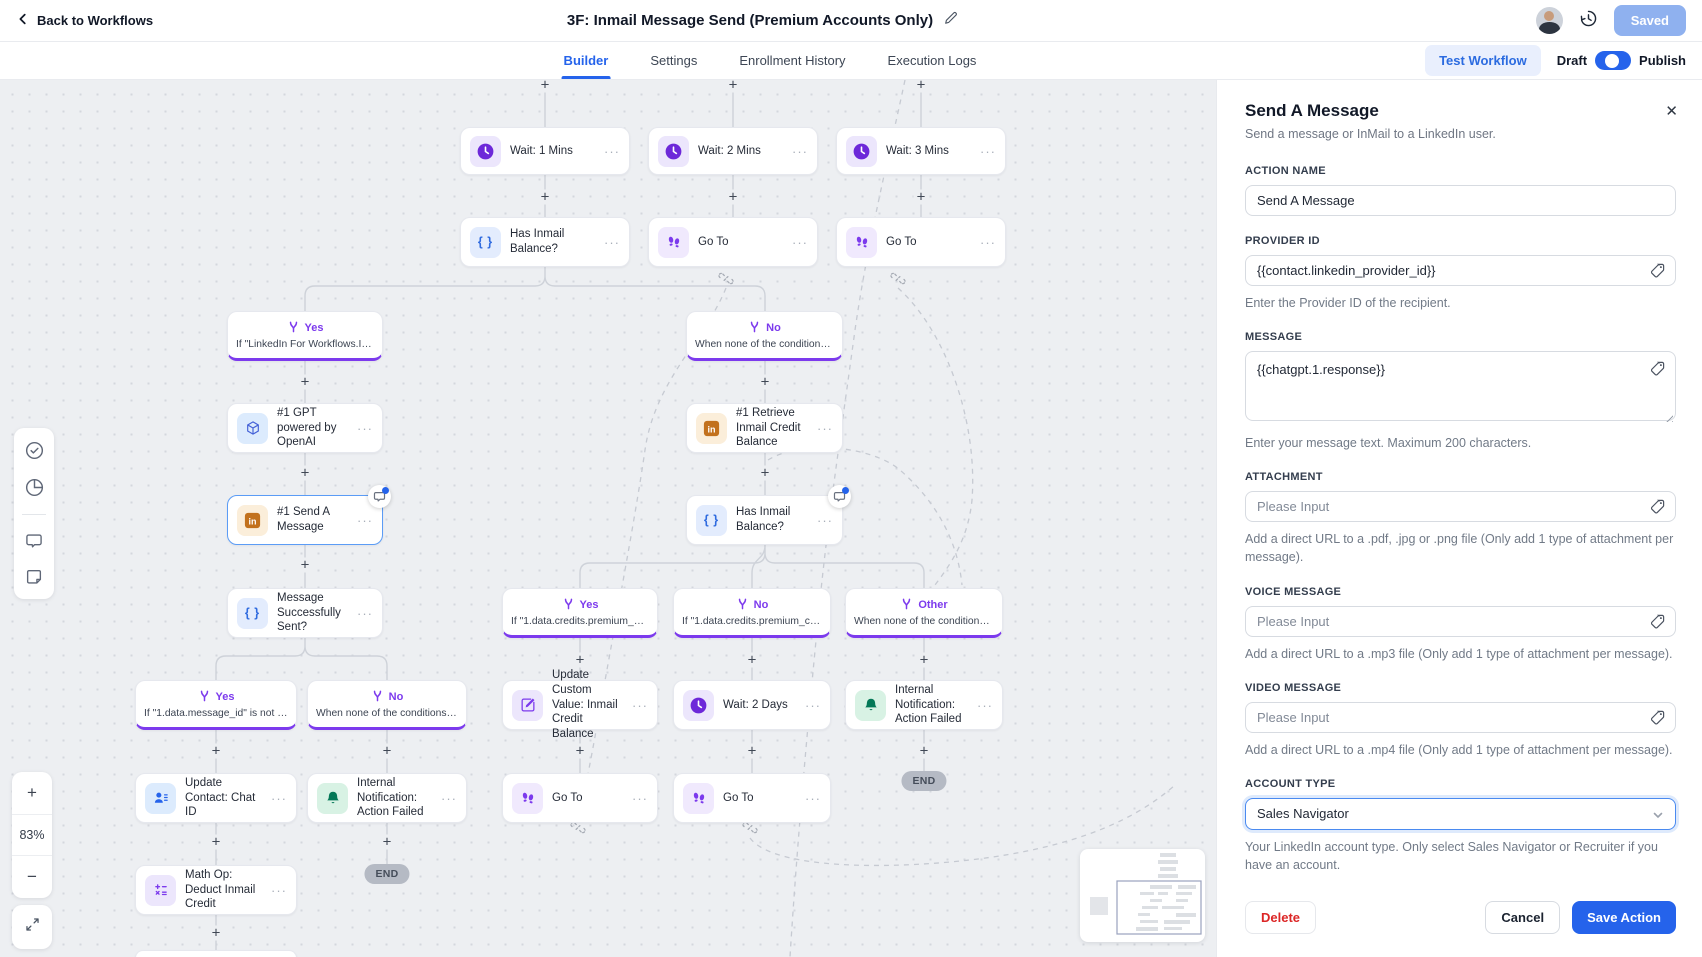  I want to click on tab-builder: Builder, so click(586, 60).